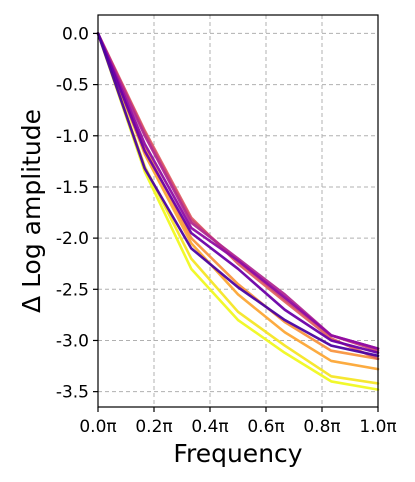  Describe the element at coordinates (72, 341) in the screenshot. I see `y-tick-label: -3.0` at that location.